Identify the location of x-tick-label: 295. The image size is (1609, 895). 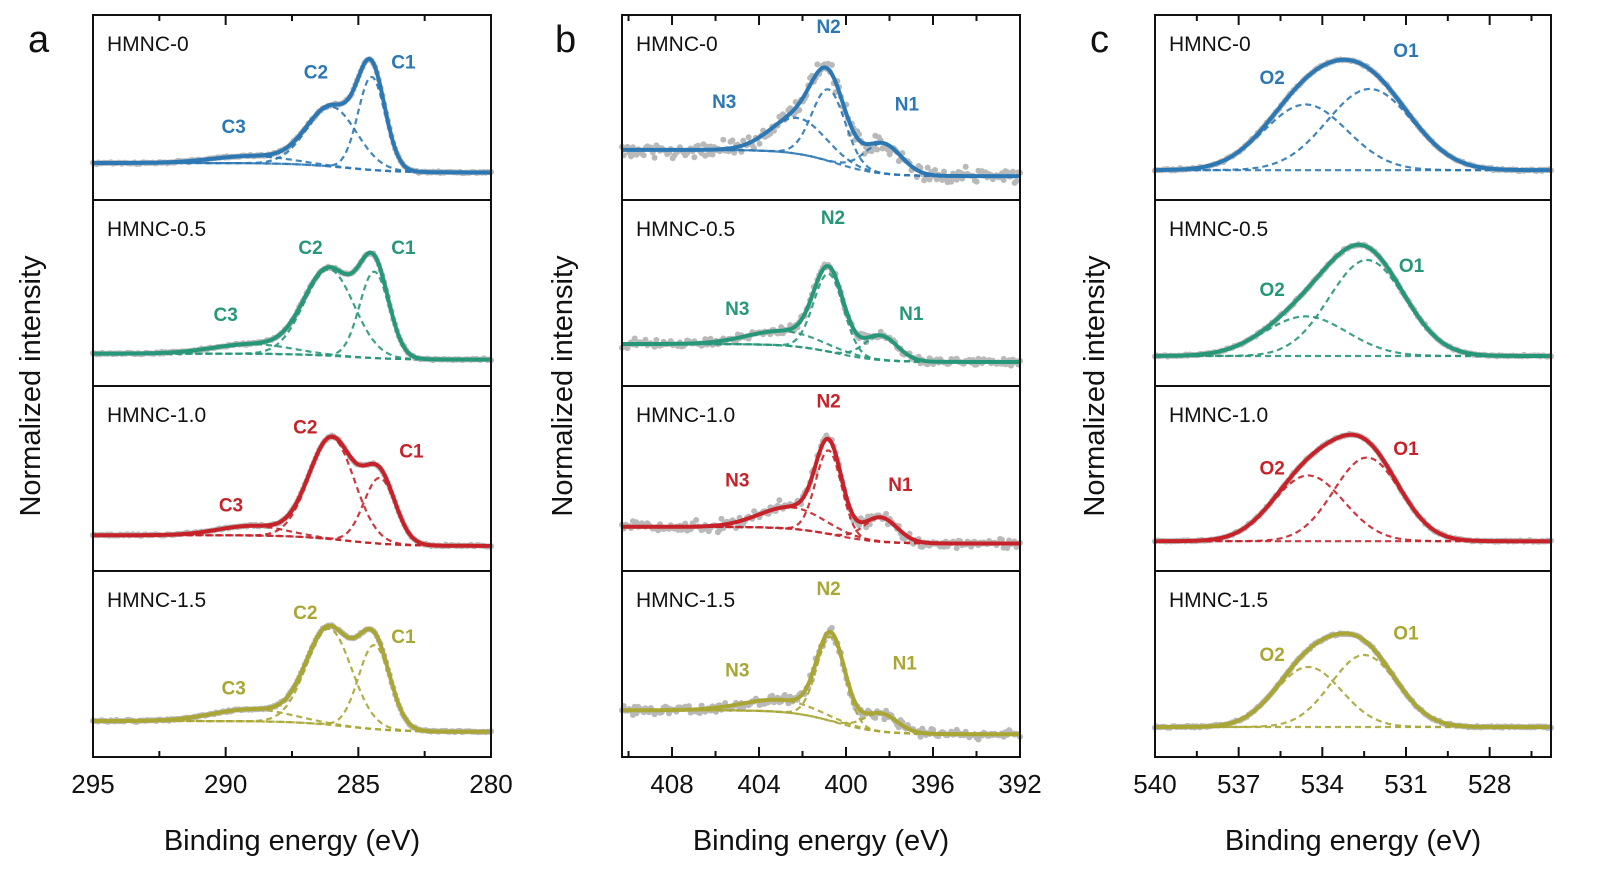
(92, 784).